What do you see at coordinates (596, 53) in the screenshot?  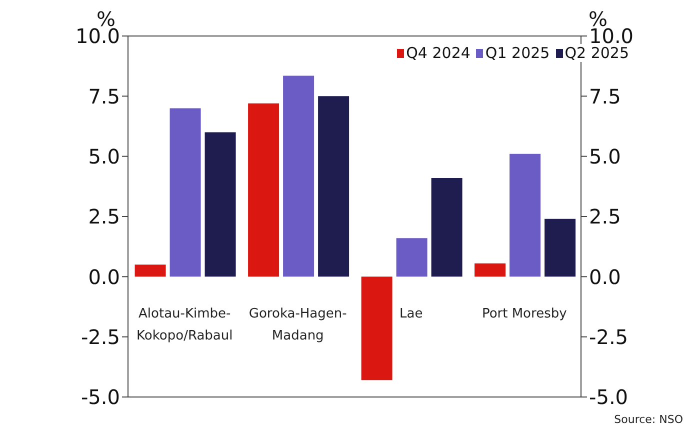 I see `legend-label: Q2 2025` at bounding box center [596, 53].